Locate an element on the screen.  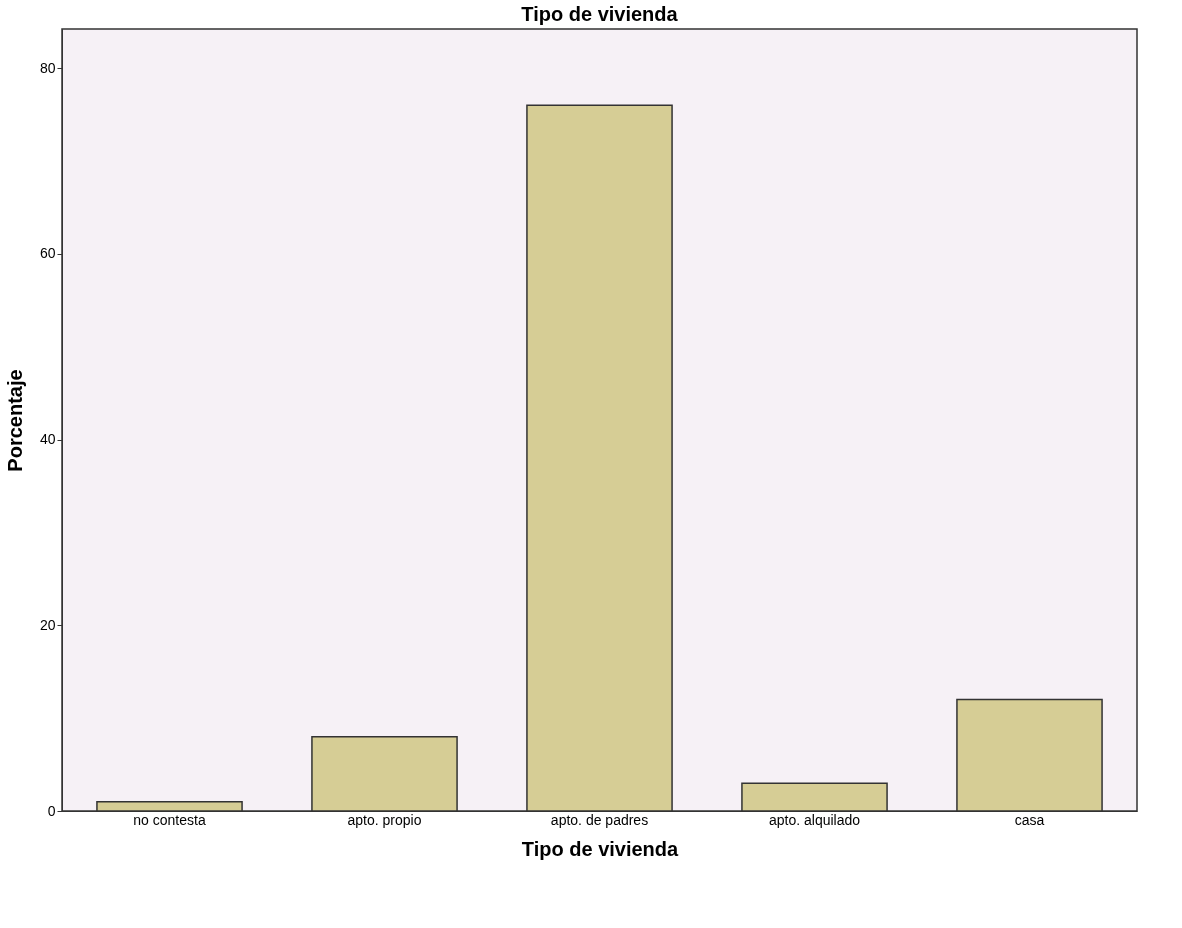
y-tick-label: 0 is located at coordinates (51, 810).